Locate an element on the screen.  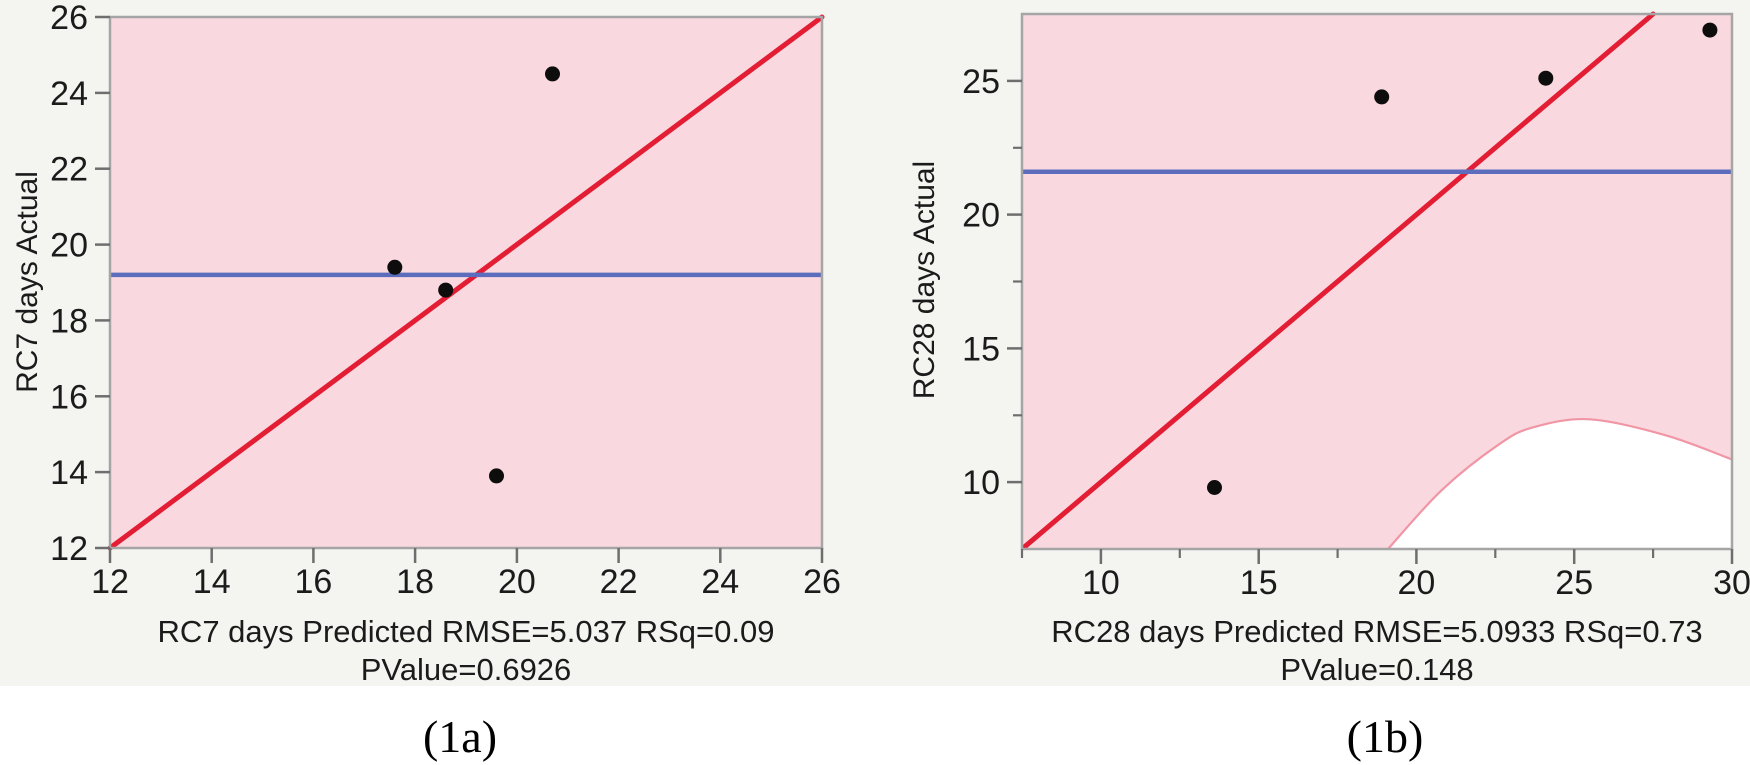
x-tick-label-1b: 25 is located at coordinates (1574, 583).